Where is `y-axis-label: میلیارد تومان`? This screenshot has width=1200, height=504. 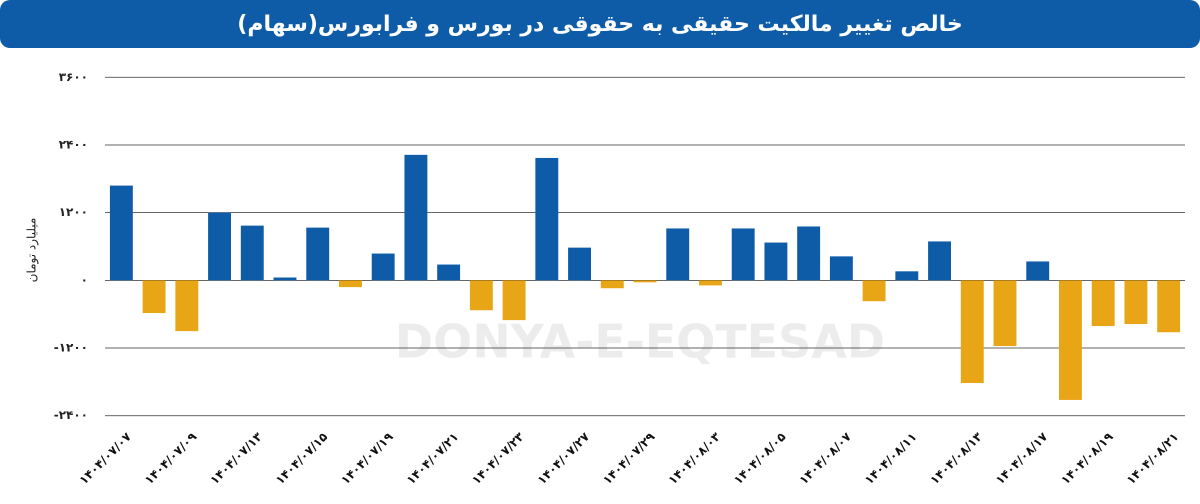 y-axis-label: میلیارد تومان is located at coordinates (32, 250).